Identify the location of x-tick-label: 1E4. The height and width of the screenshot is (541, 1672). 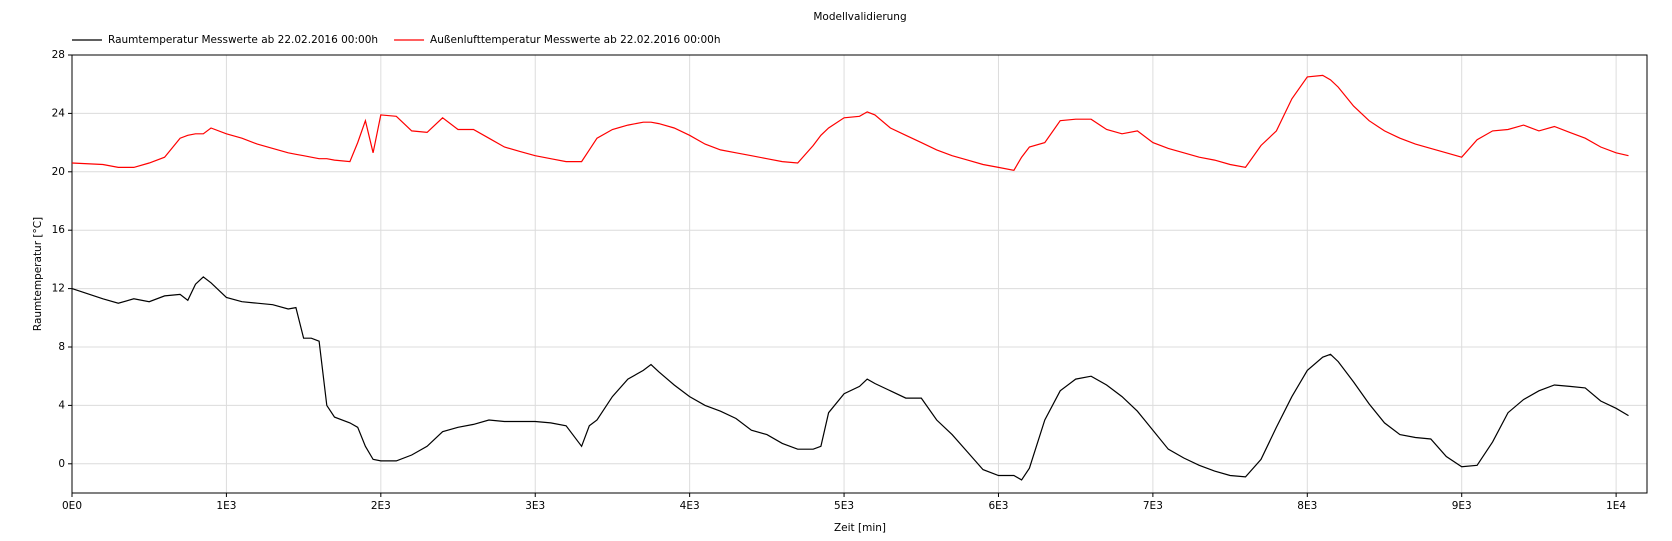
(1616, 506).